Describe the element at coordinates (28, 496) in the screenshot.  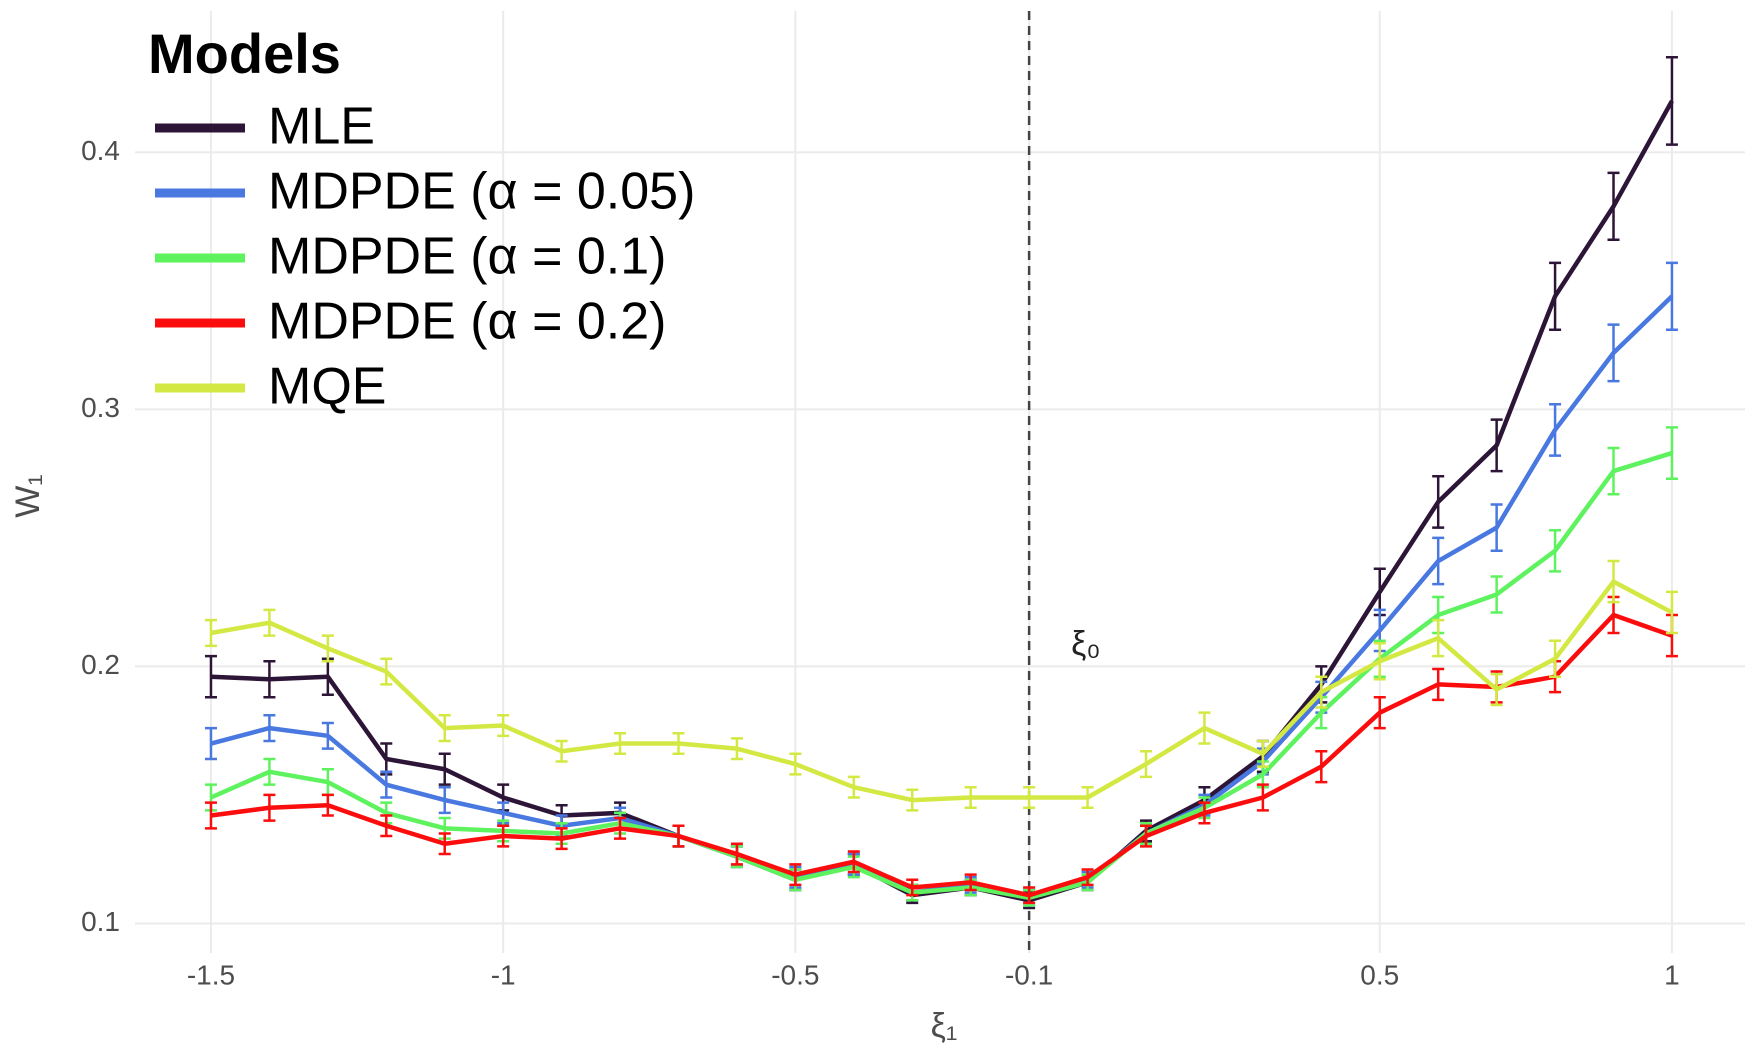
I see `y-axis-label: W₁` at that location.